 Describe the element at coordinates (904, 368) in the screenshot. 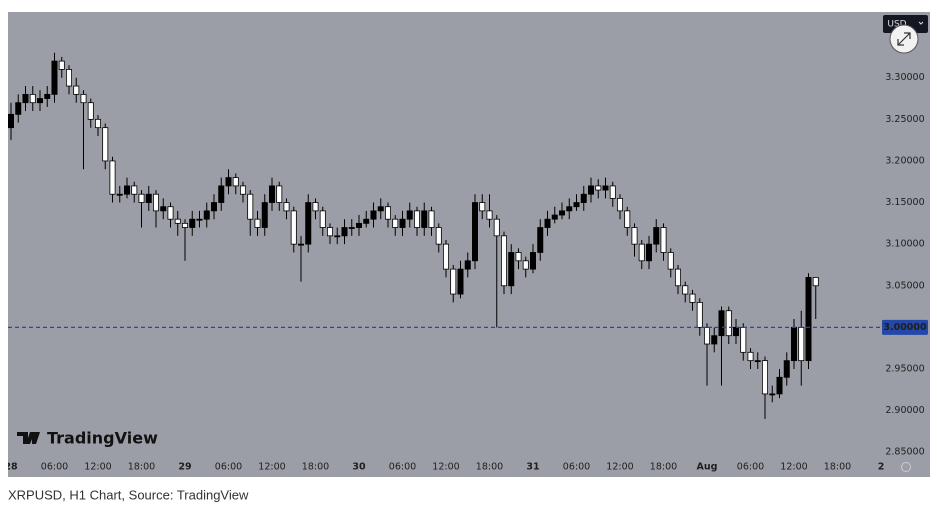

I see `y-tick-label: 2.95000` at that location.